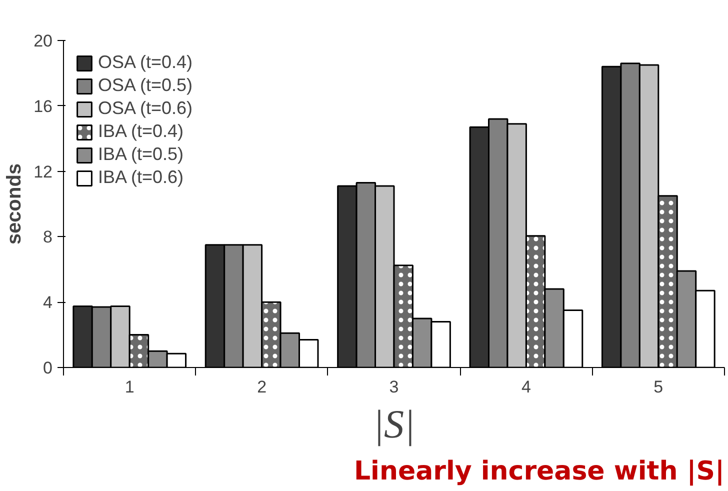 The image size is (728, 491). I want to click on y-tick-label: 20, so click(43, 41).